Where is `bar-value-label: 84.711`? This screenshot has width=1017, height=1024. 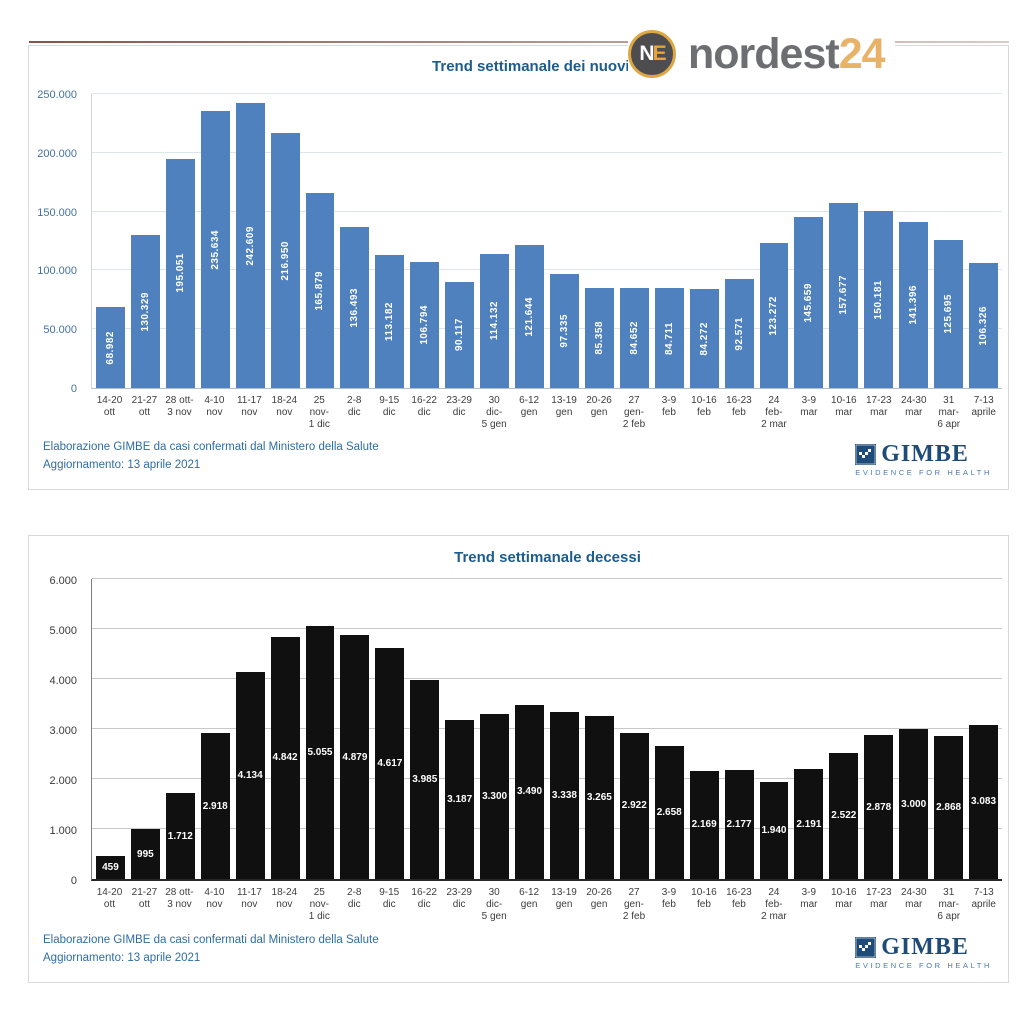
bar-value-label: 84.711 is located at coordinates (669, 338).